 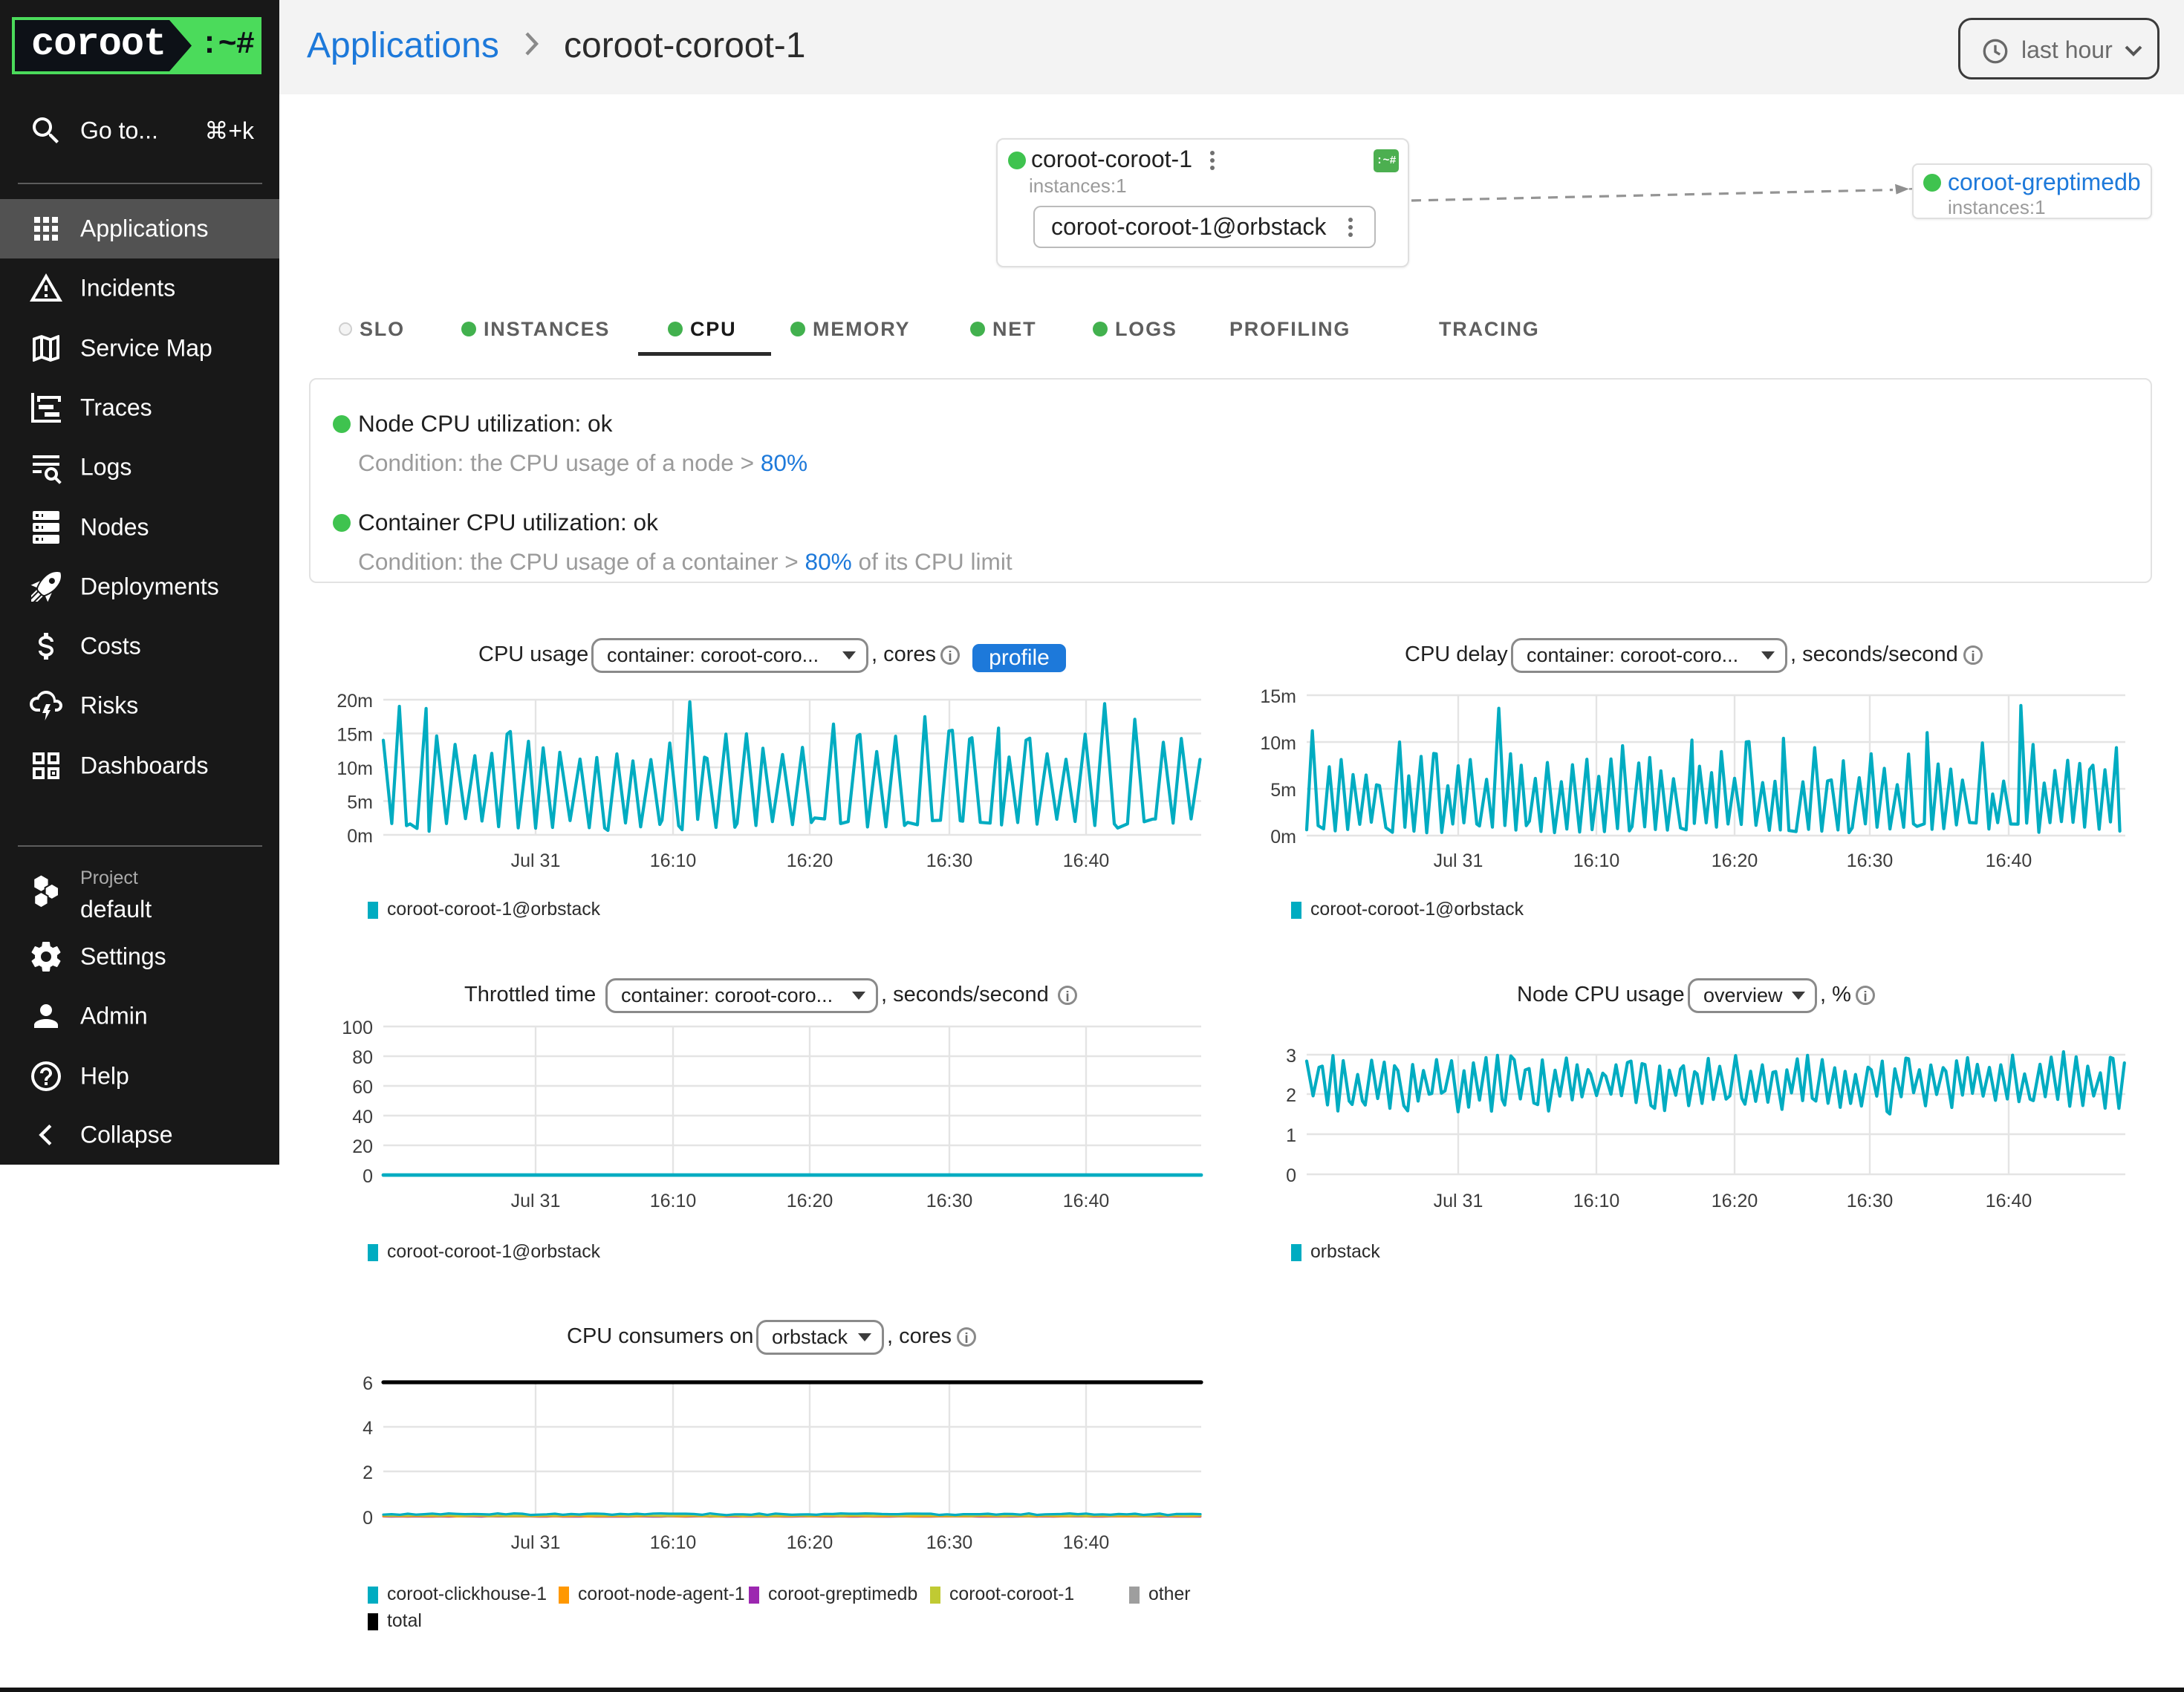 I want to click on svg-text: 20, so click(x=363, y=1146).